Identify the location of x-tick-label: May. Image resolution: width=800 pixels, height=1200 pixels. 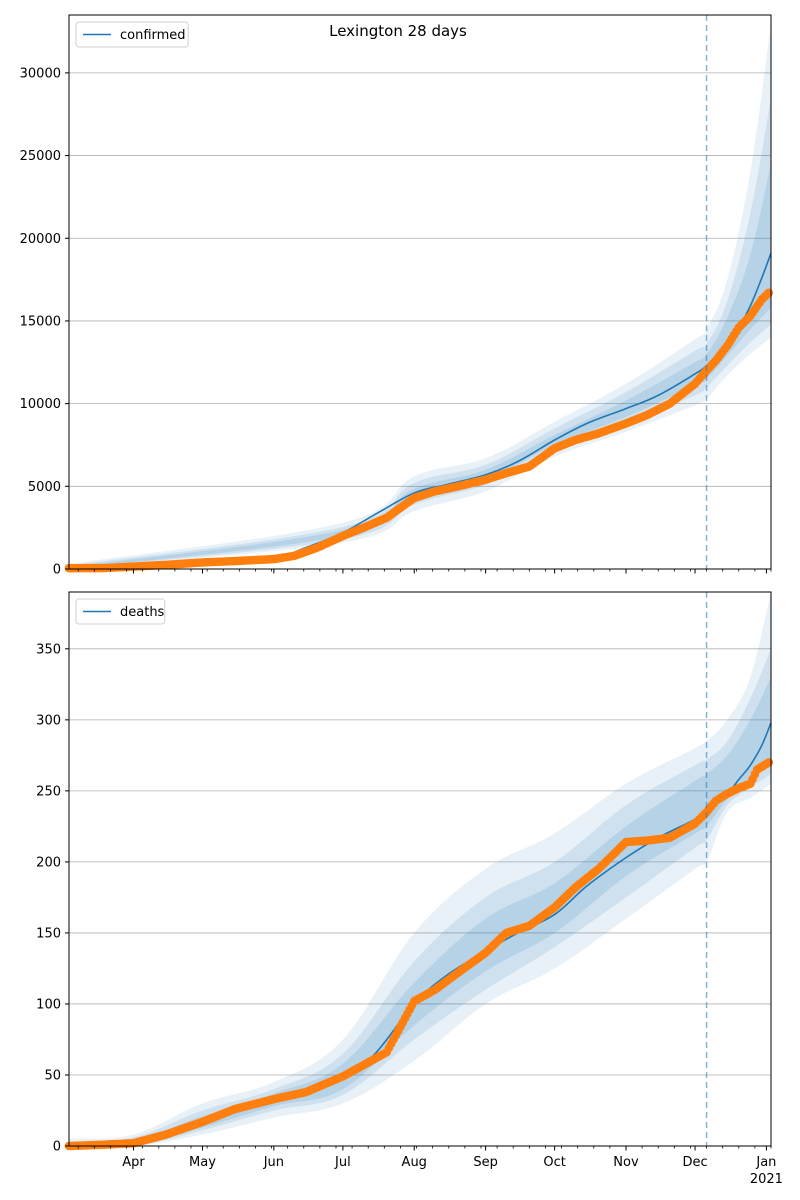
(202, 1162).